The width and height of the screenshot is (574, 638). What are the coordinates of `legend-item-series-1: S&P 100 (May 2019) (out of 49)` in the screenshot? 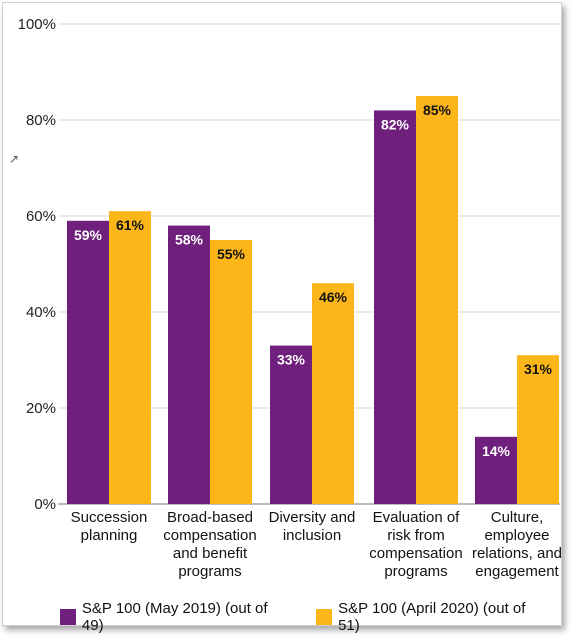 It's located at (176, 617).